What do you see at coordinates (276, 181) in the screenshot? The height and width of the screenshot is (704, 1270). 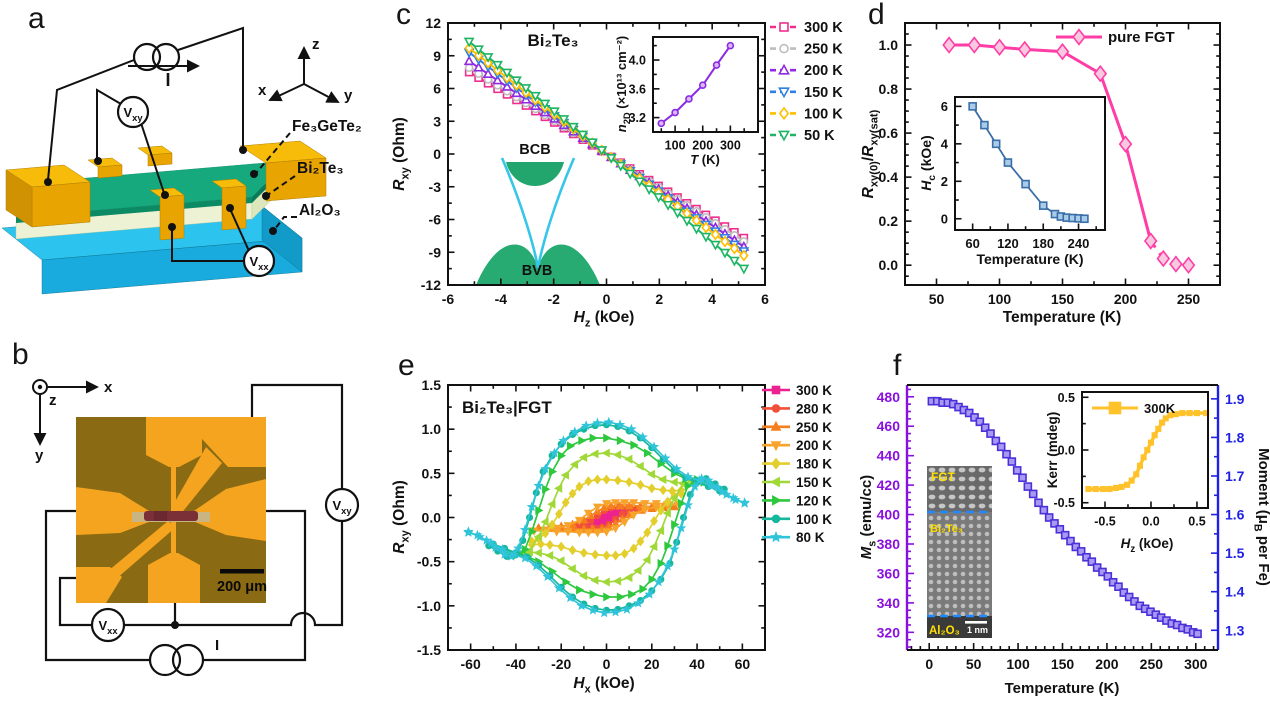 I see `layer-leader-lines` at bounding box center [276, 181].